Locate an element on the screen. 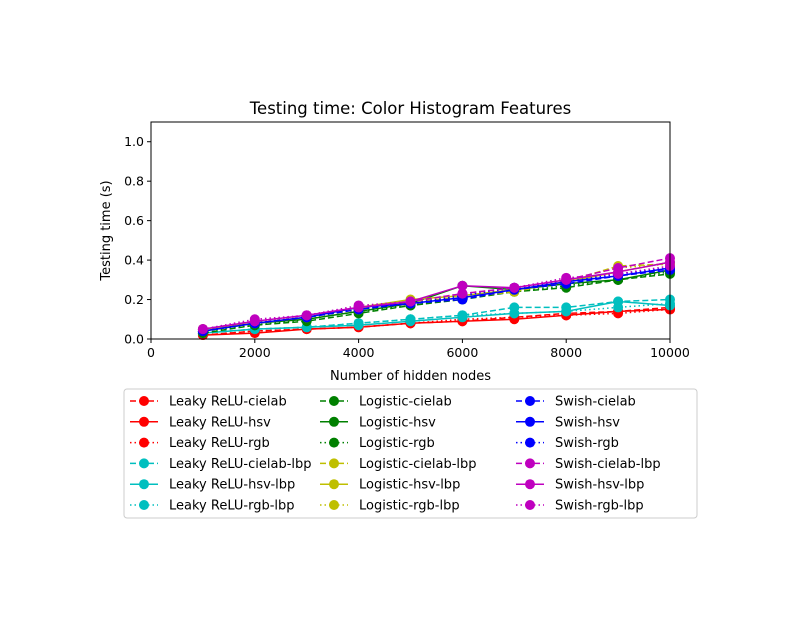 The image size is (798, 624). x-axis-ticks: 0 2000 4000 6000 8000 10000 is located at coordinates (418, 349).